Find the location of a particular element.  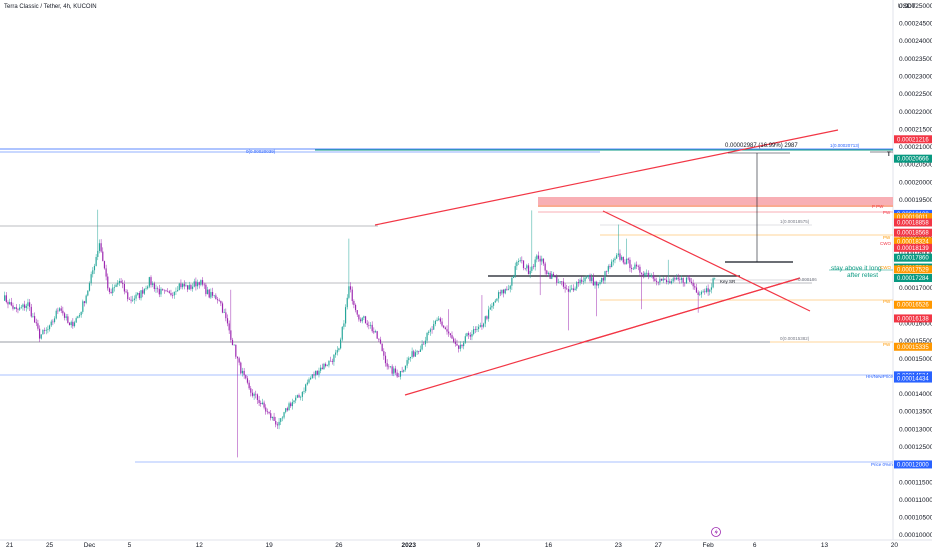

tf-mark-label: T is located at coordinates (889, 155).